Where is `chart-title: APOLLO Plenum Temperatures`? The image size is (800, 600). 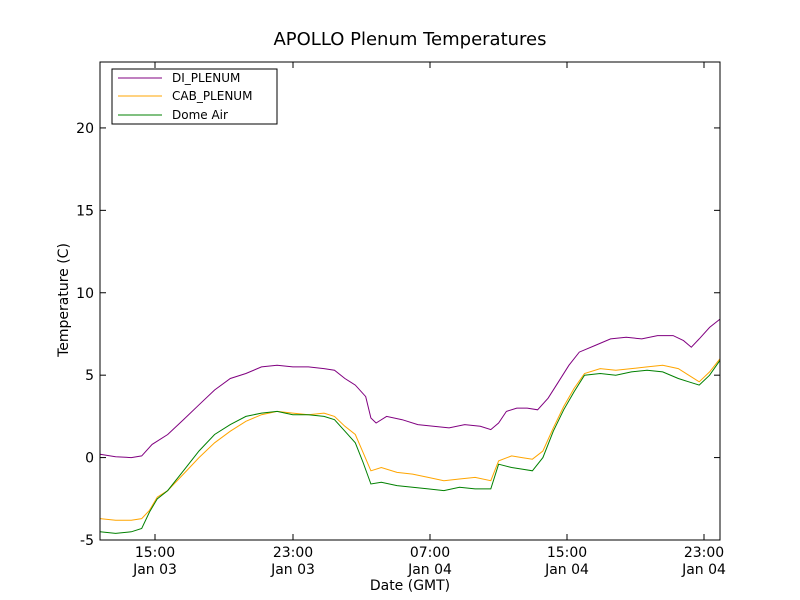 chart-title: APOLLO Plenum Temperatures is located at coordinates (409, 39).